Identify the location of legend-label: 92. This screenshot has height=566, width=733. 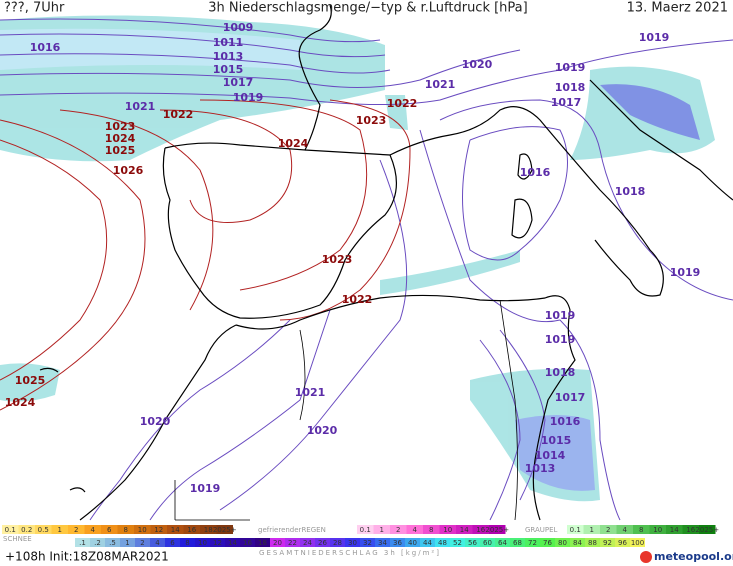
(607, 543).